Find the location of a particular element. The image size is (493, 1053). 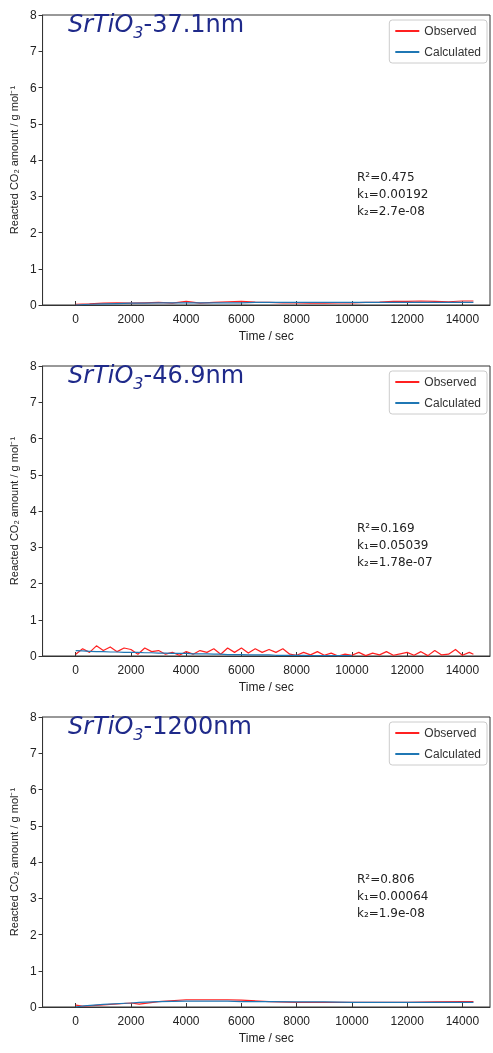

annotation: k₂=1.78e-07 is located at coordinates (395, 561).